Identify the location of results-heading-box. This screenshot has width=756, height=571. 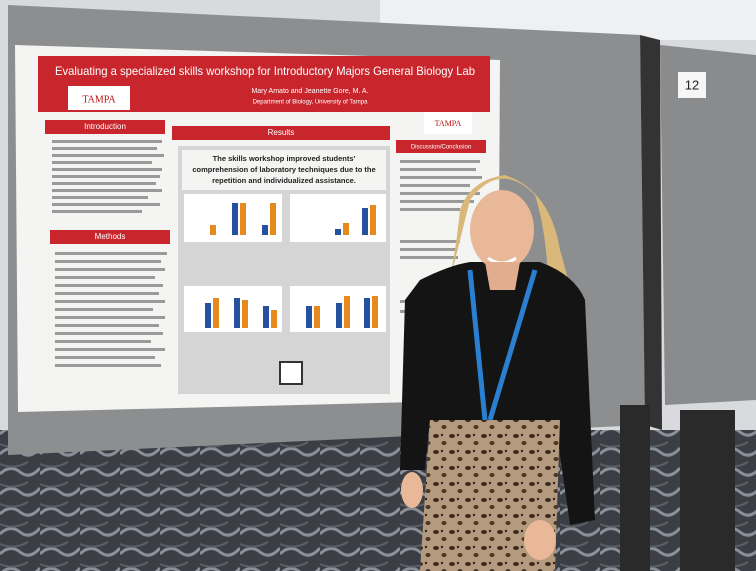
(284, 170).